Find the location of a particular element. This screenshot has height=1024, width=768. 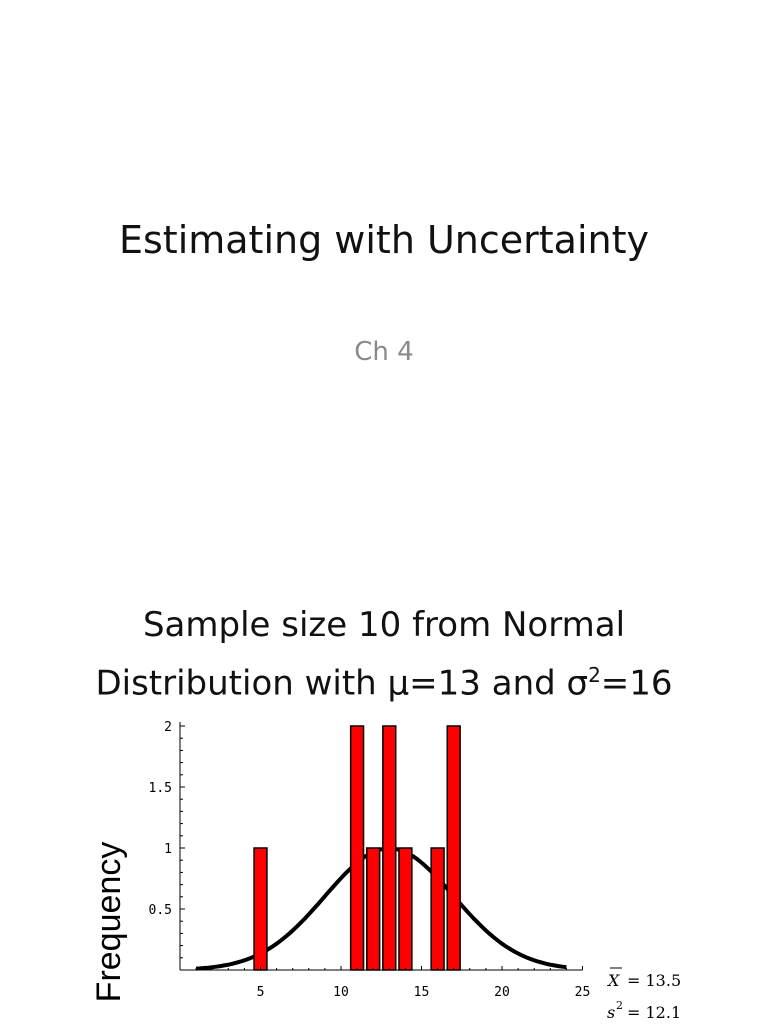

title-line-2-end: =16 is located at coordinates (636, 683).